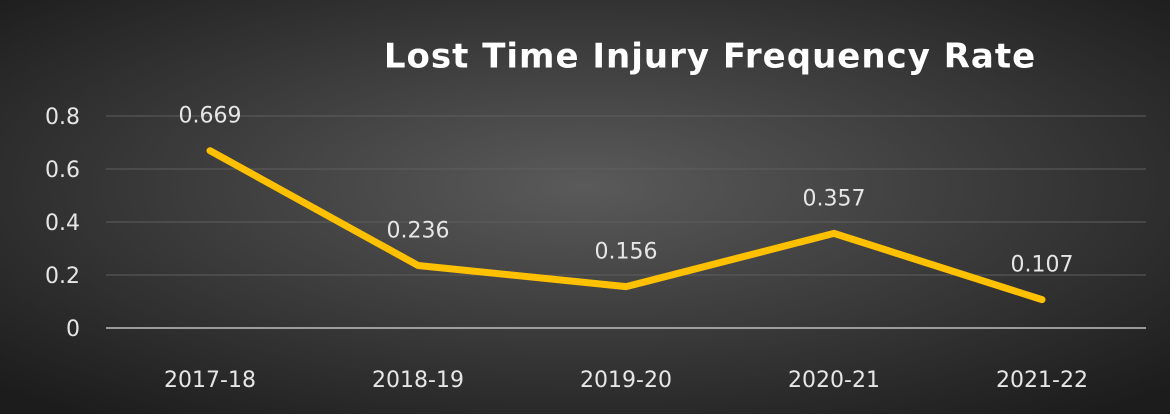 The width and height of the screenshot is (1176, 419). Describe the element at coordinates (73, 329) in the screenshot. I see `y-tick-label: 0` at that location.